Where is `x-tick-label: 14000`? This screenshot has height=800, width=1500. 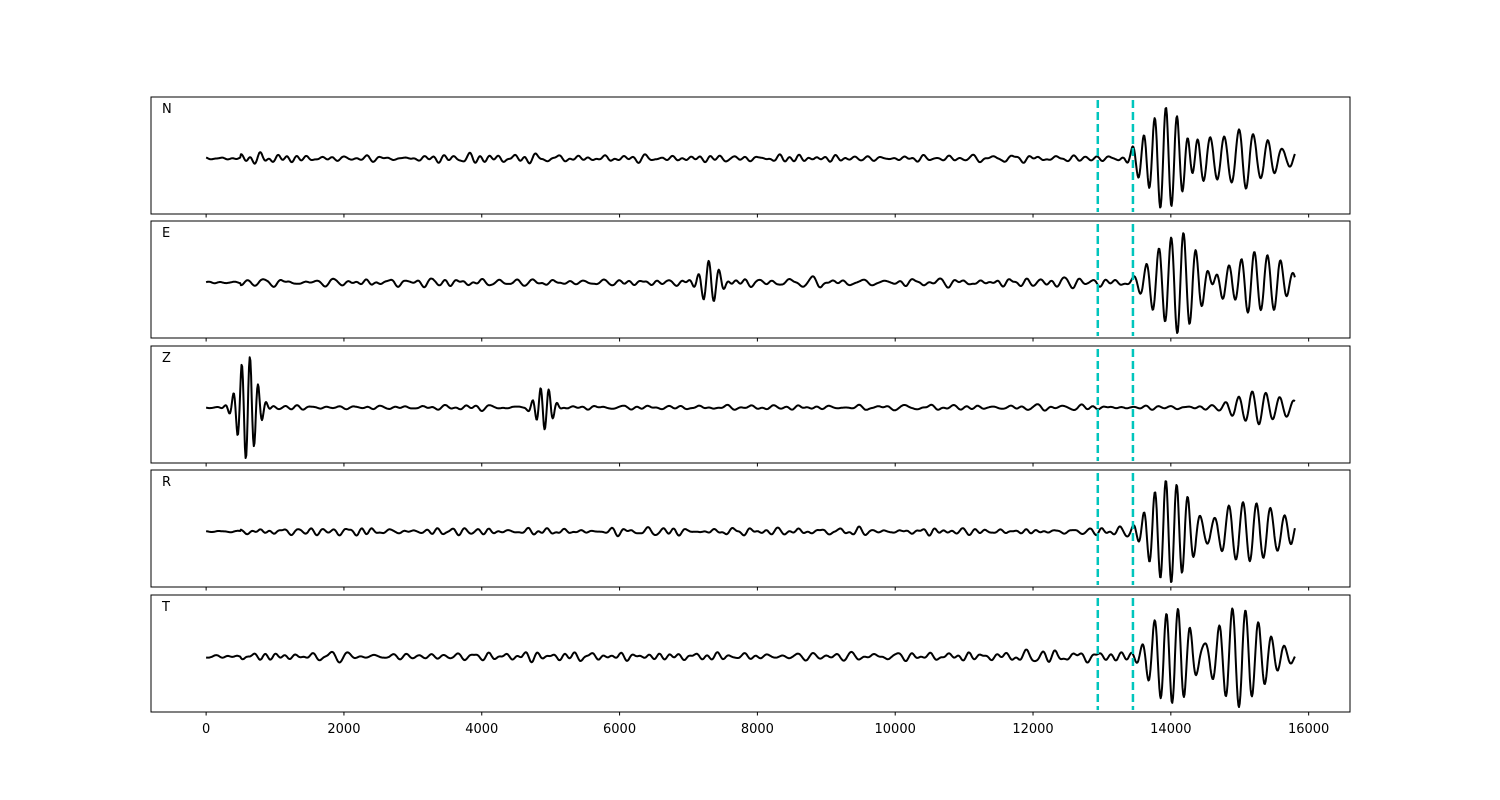
x-tick-label: 14000 is located at coordinates (1170, 729).